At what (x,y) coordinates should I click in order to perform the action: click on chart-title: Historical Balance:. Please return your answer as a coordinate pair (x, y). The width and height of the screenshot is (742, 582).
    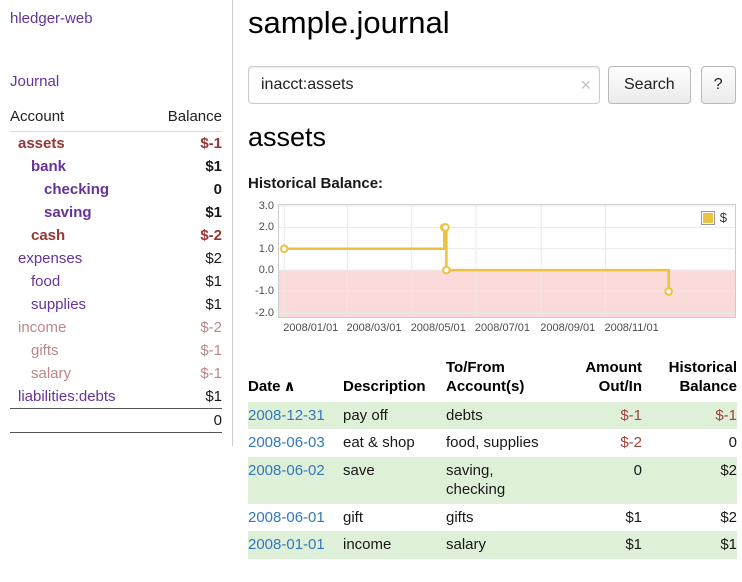
    Looking at the image, I should click on (316, 183).